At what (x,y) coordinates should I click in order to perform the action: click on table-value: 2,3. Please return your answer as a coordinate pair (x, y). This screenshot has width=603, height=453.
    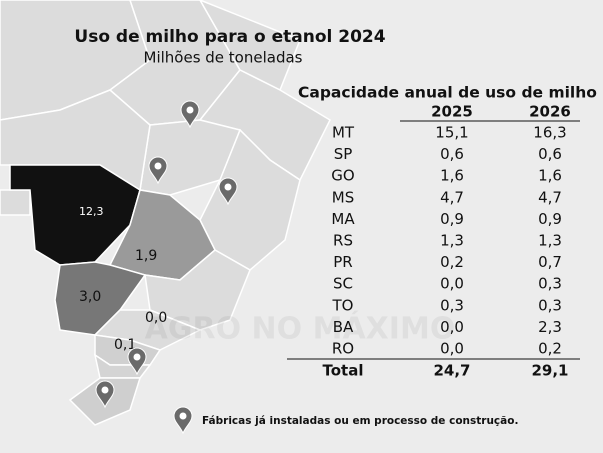
    Looking at the image, I should click on (550, 327).